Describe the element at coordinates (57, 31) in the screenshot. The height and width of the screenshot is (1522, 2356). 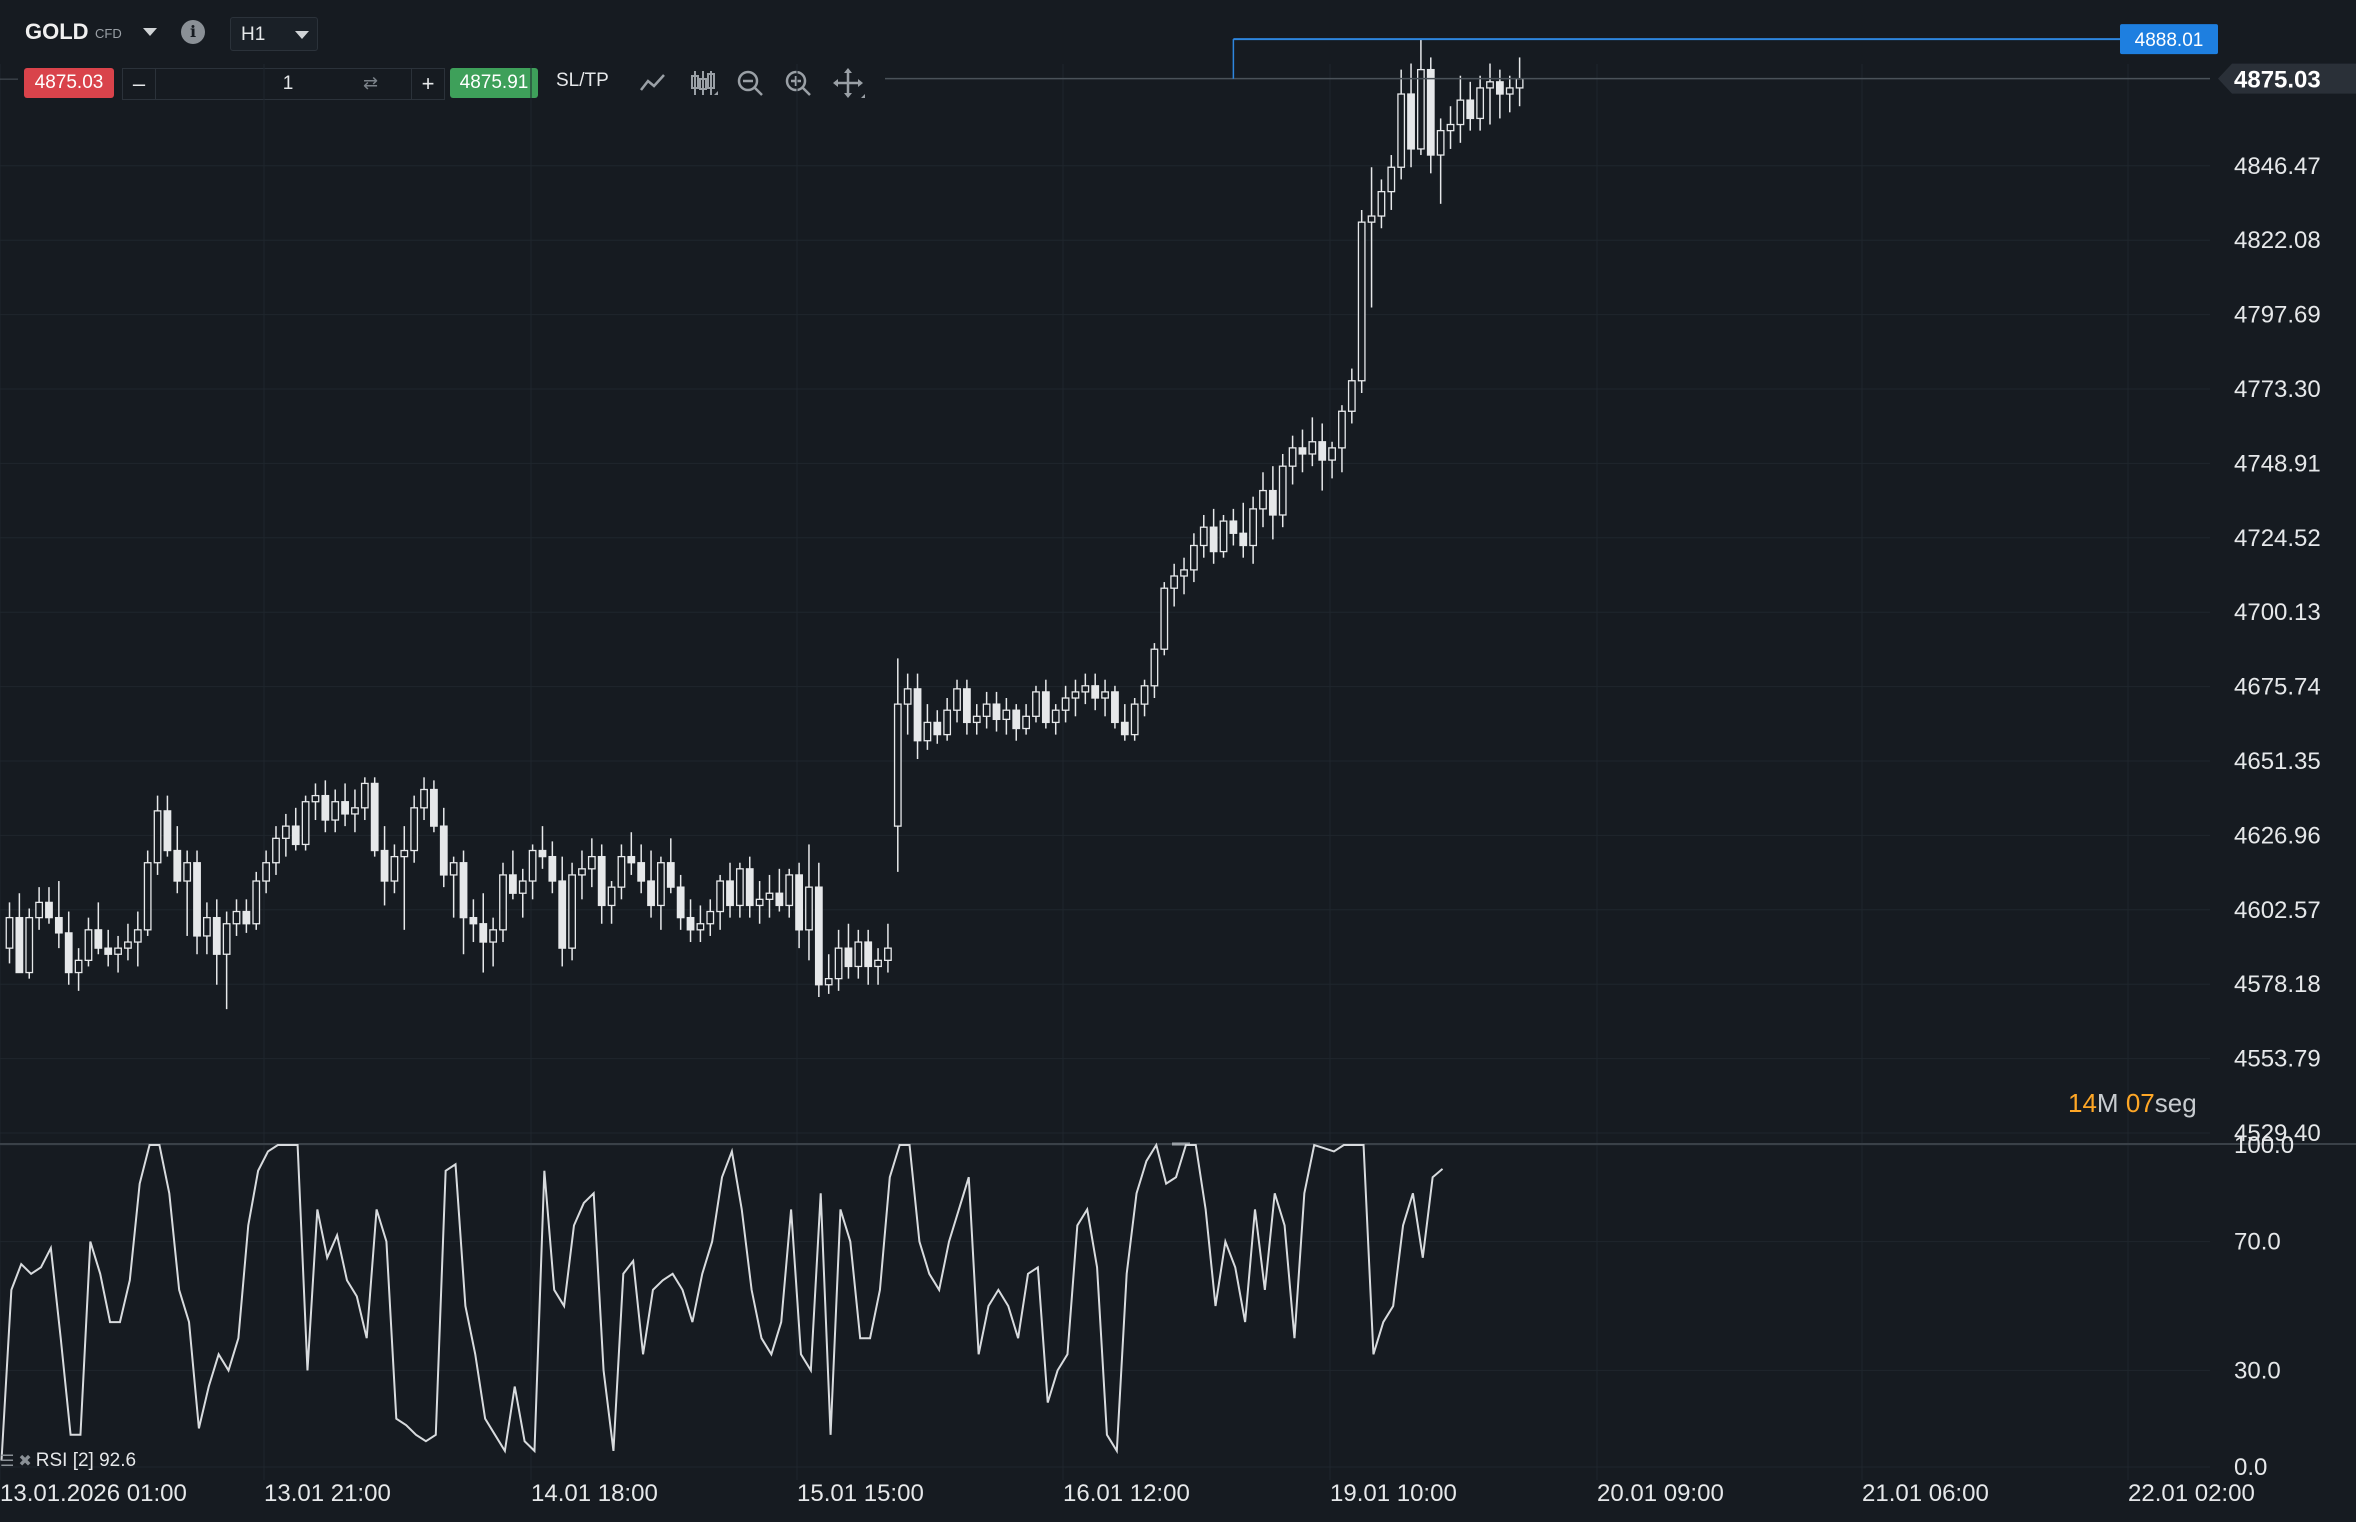
I see `symbol-name: GOLD` at that location.